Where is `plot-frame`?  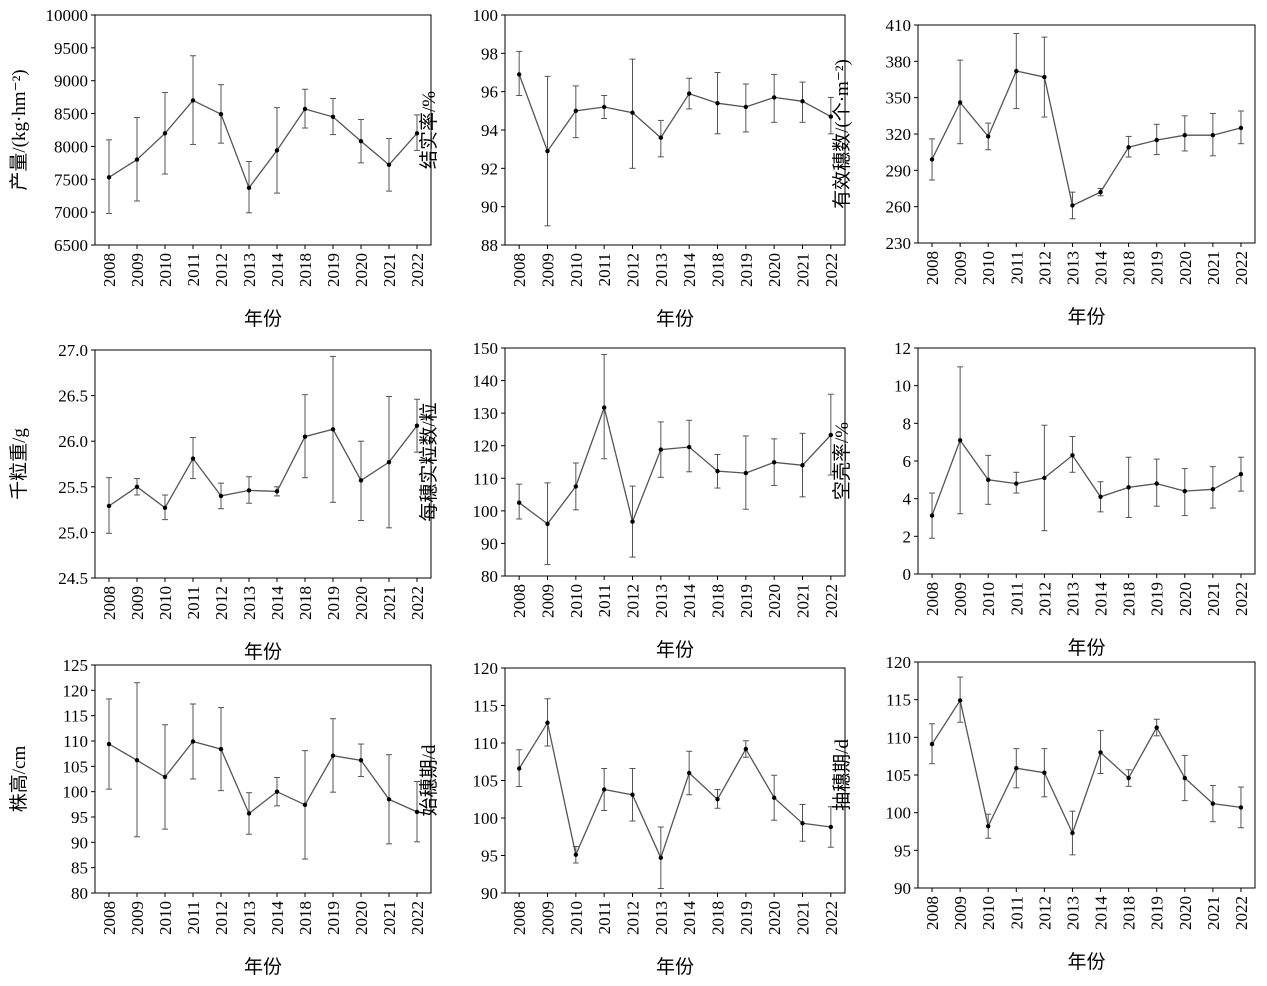
plot-frame is located at coordinates (263, 130).